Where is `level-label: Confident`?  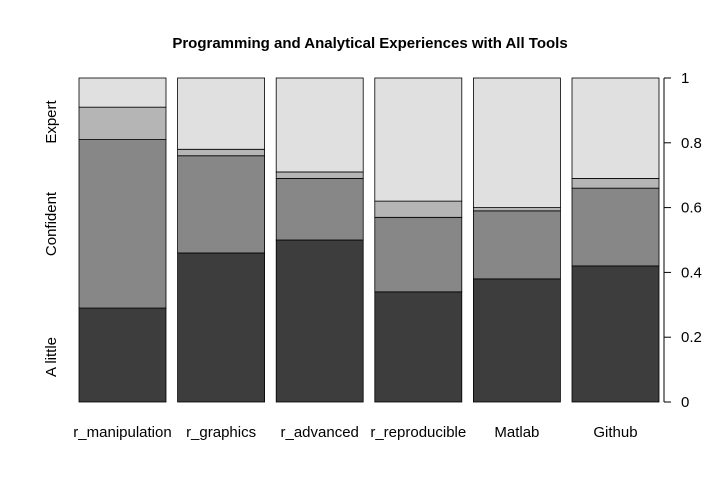 level-label: Confident is located at coordinates (51, 223).